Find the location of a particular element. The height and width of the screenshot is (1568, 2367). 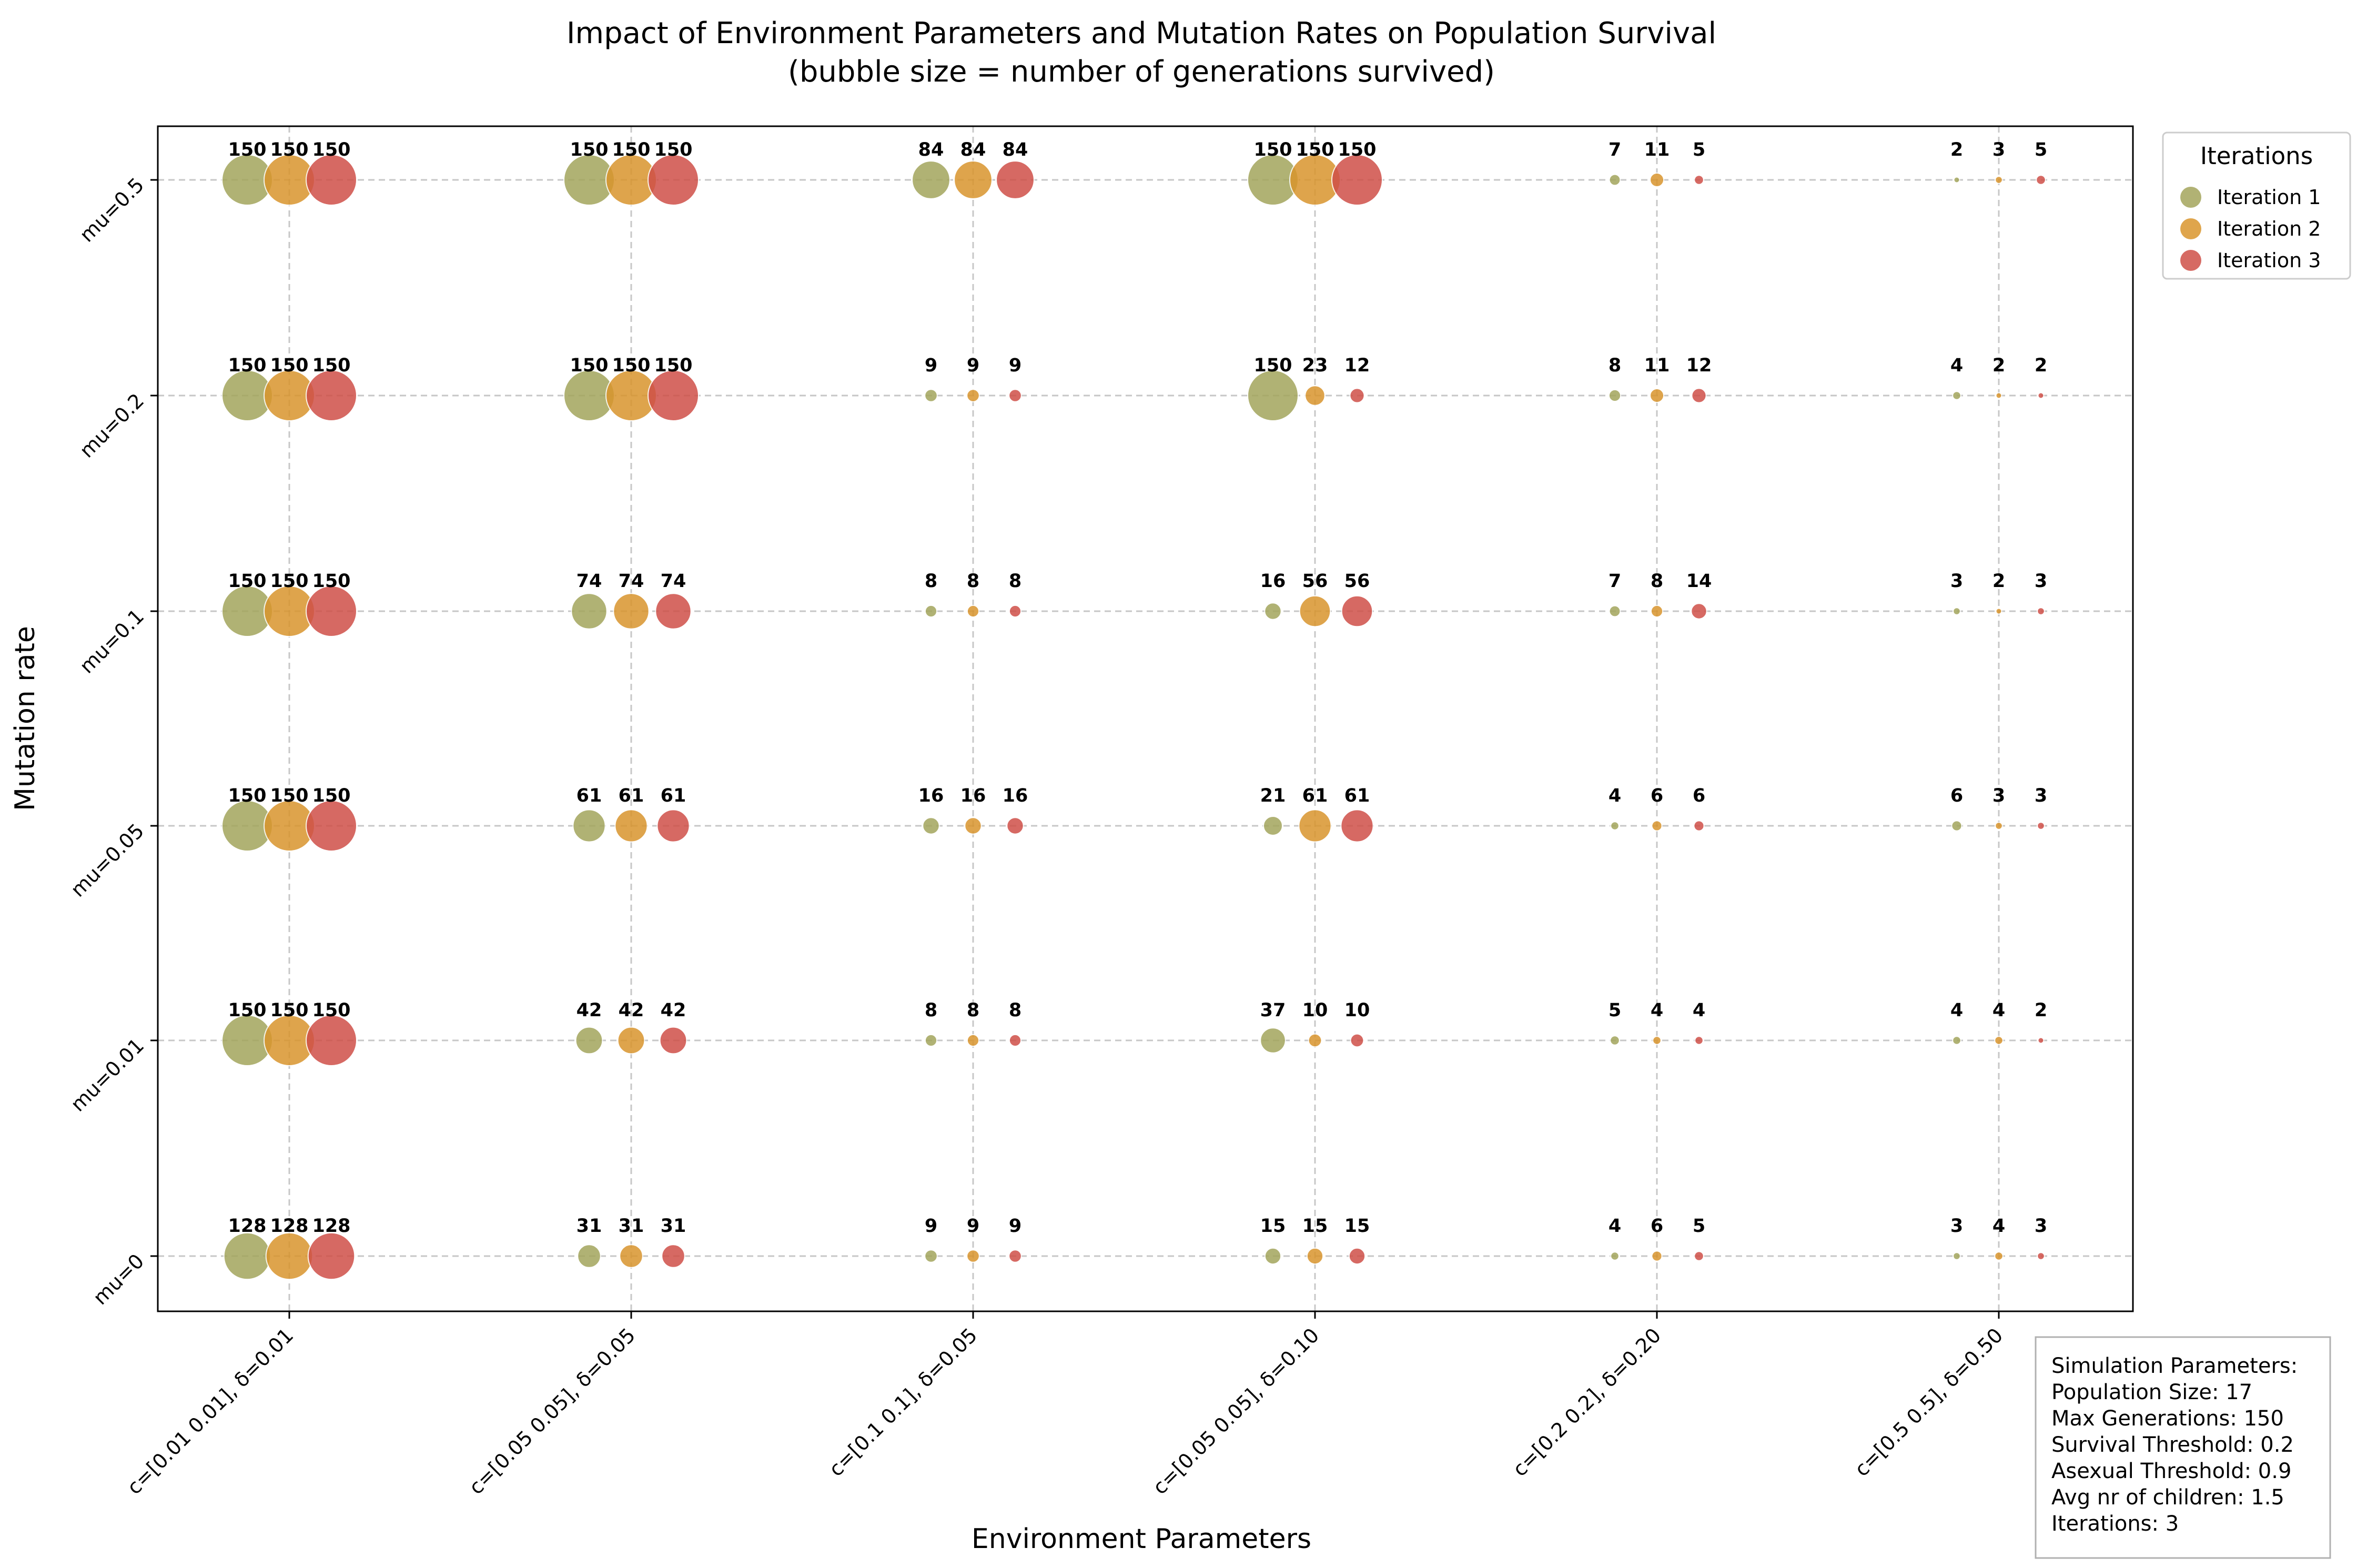

data-label-iter2-x0-y3: 150 is located at coordinates (289, 582).